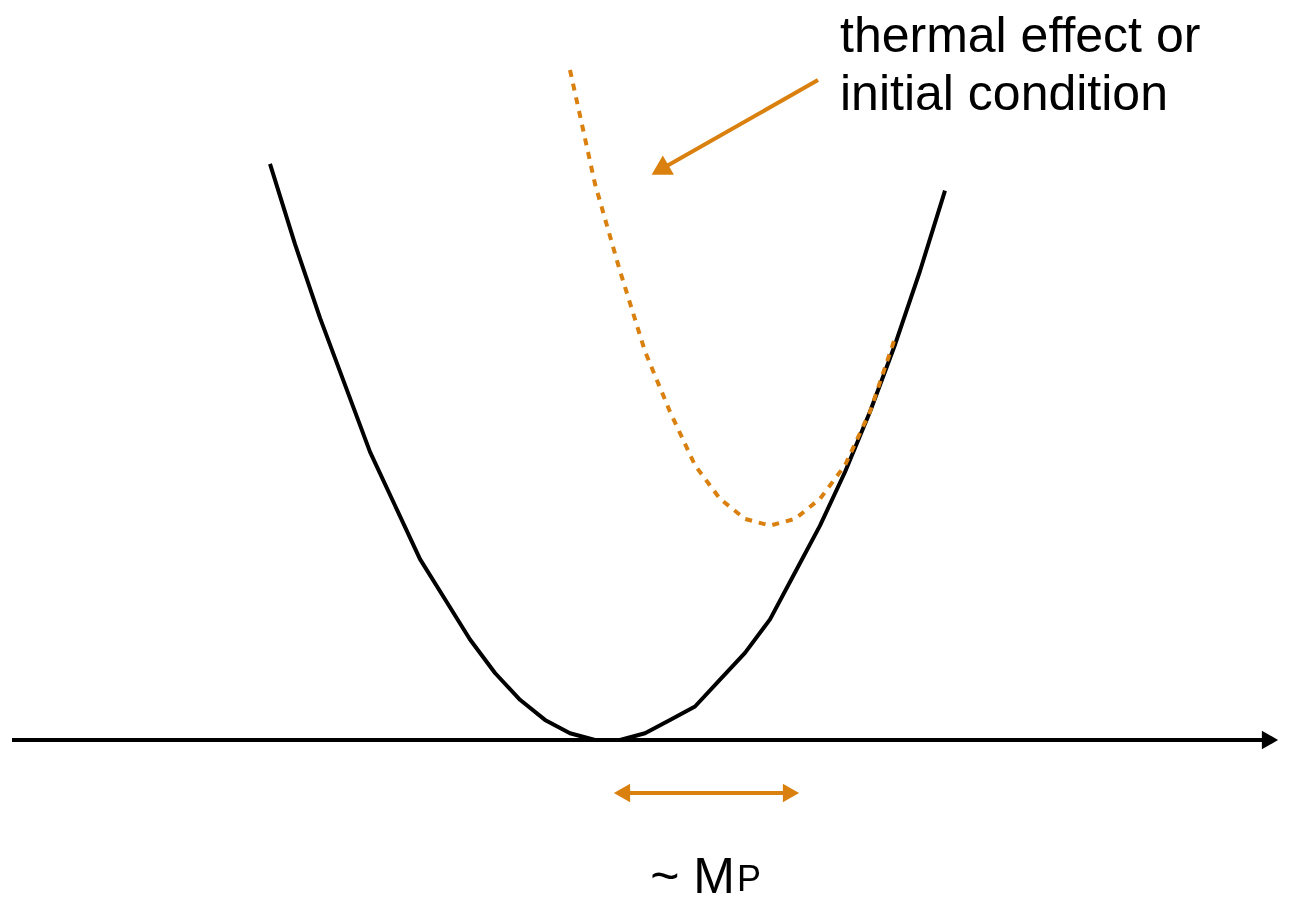 This screenshot has height=899, width=1311. Describe the element at coordinates (706, 873) in the screenshot. I see `text: ~ MP` at that location.